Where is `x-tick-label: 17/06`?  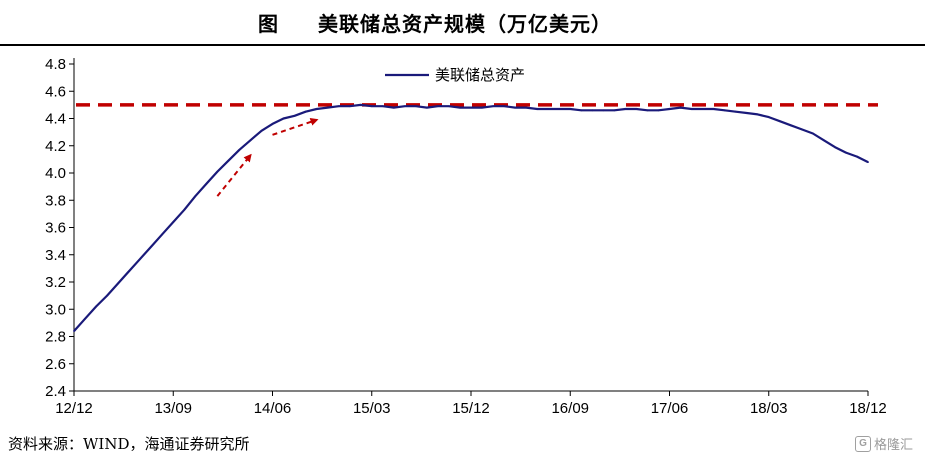 x-tick-label: 17/06 is located at coordinates (670, 408).